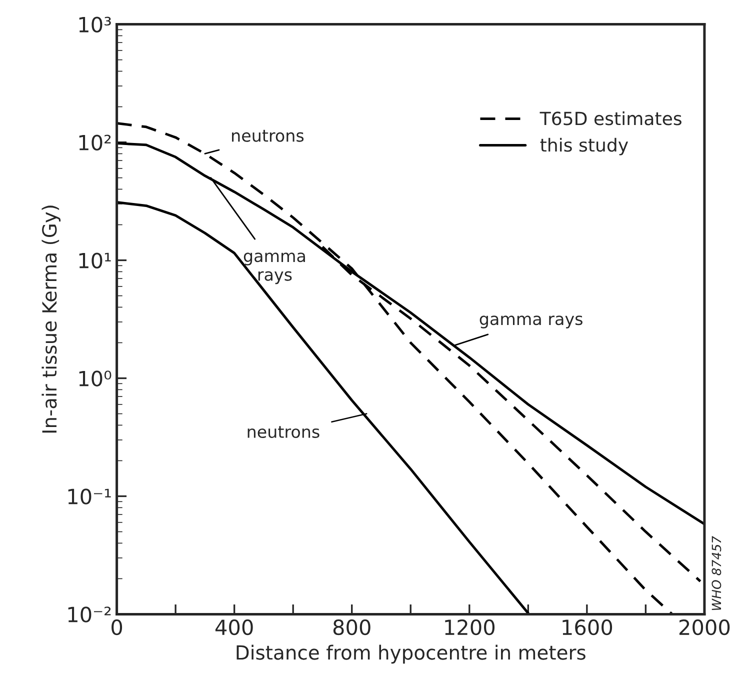 This screenshot has width=730, height=694. What do you see at coordinates (351, 627) in the screenshot?
I see `x-tick-label: 800` at bounding box center [351, 627].